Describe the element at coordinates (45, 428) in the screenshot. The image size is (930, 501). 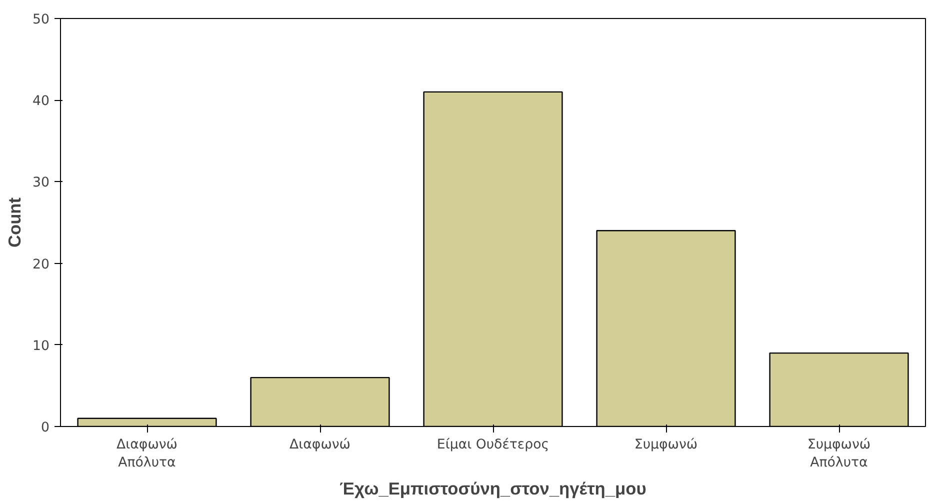
I see `y-tick-label: 0` at that location.